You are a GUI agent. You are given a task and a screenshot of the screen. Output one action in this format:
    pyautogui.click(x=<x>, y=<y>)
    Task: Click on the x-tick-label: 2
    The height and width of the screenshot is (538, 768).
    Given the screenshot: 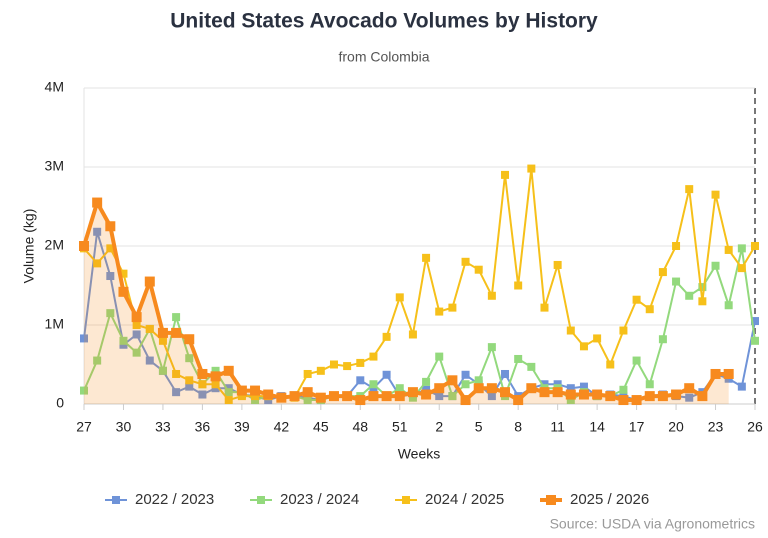 What is the action you would take?
    pyautogui.click(x=439, y=427)
    